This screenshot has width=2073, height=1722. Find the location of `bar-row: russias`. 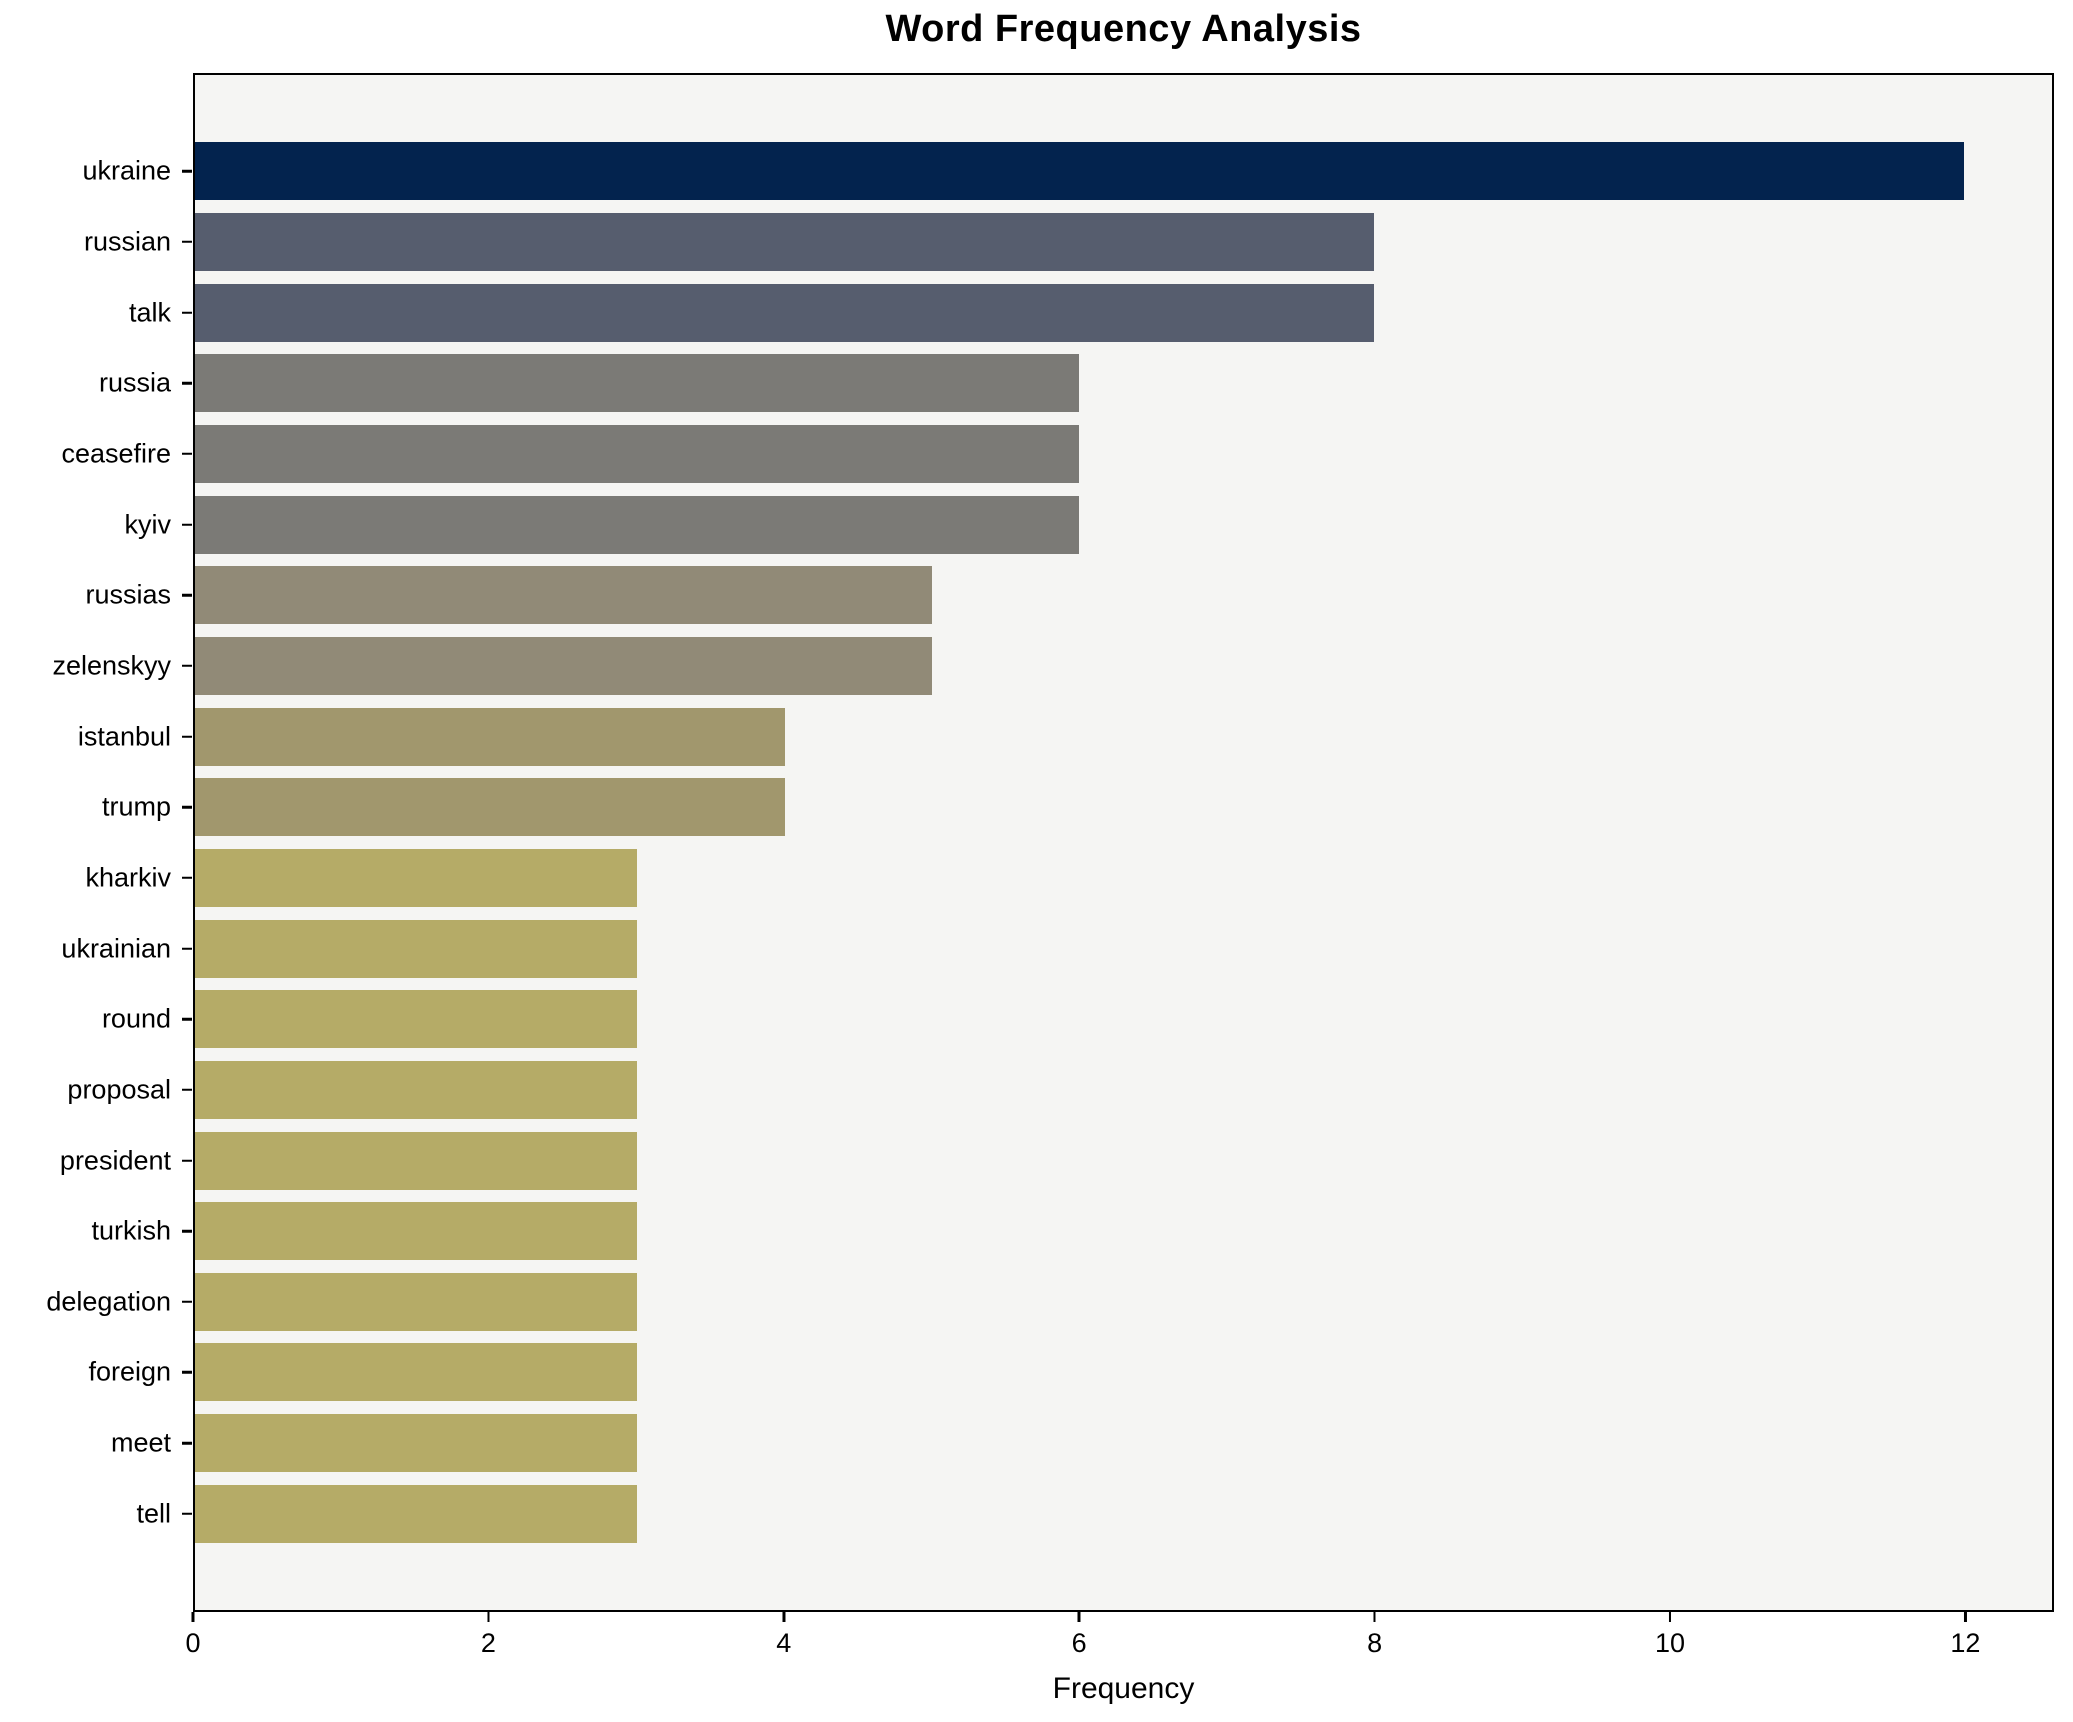

bar-row: russias is located at coordinates (1068, 595).